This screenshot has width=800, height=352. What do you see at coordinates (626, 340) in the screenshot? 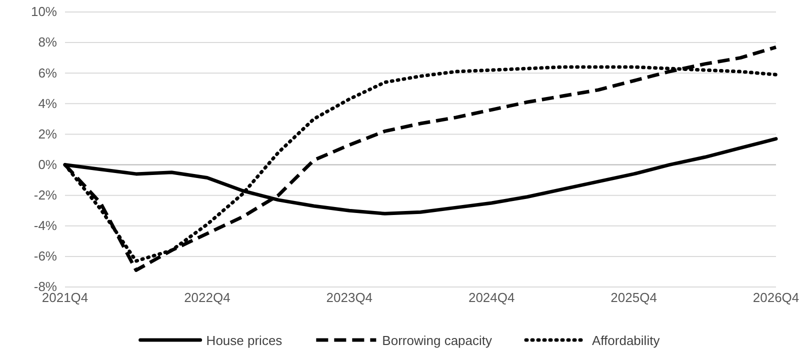
I see `legend-label: Affordability` at bounding box center [626, 340].